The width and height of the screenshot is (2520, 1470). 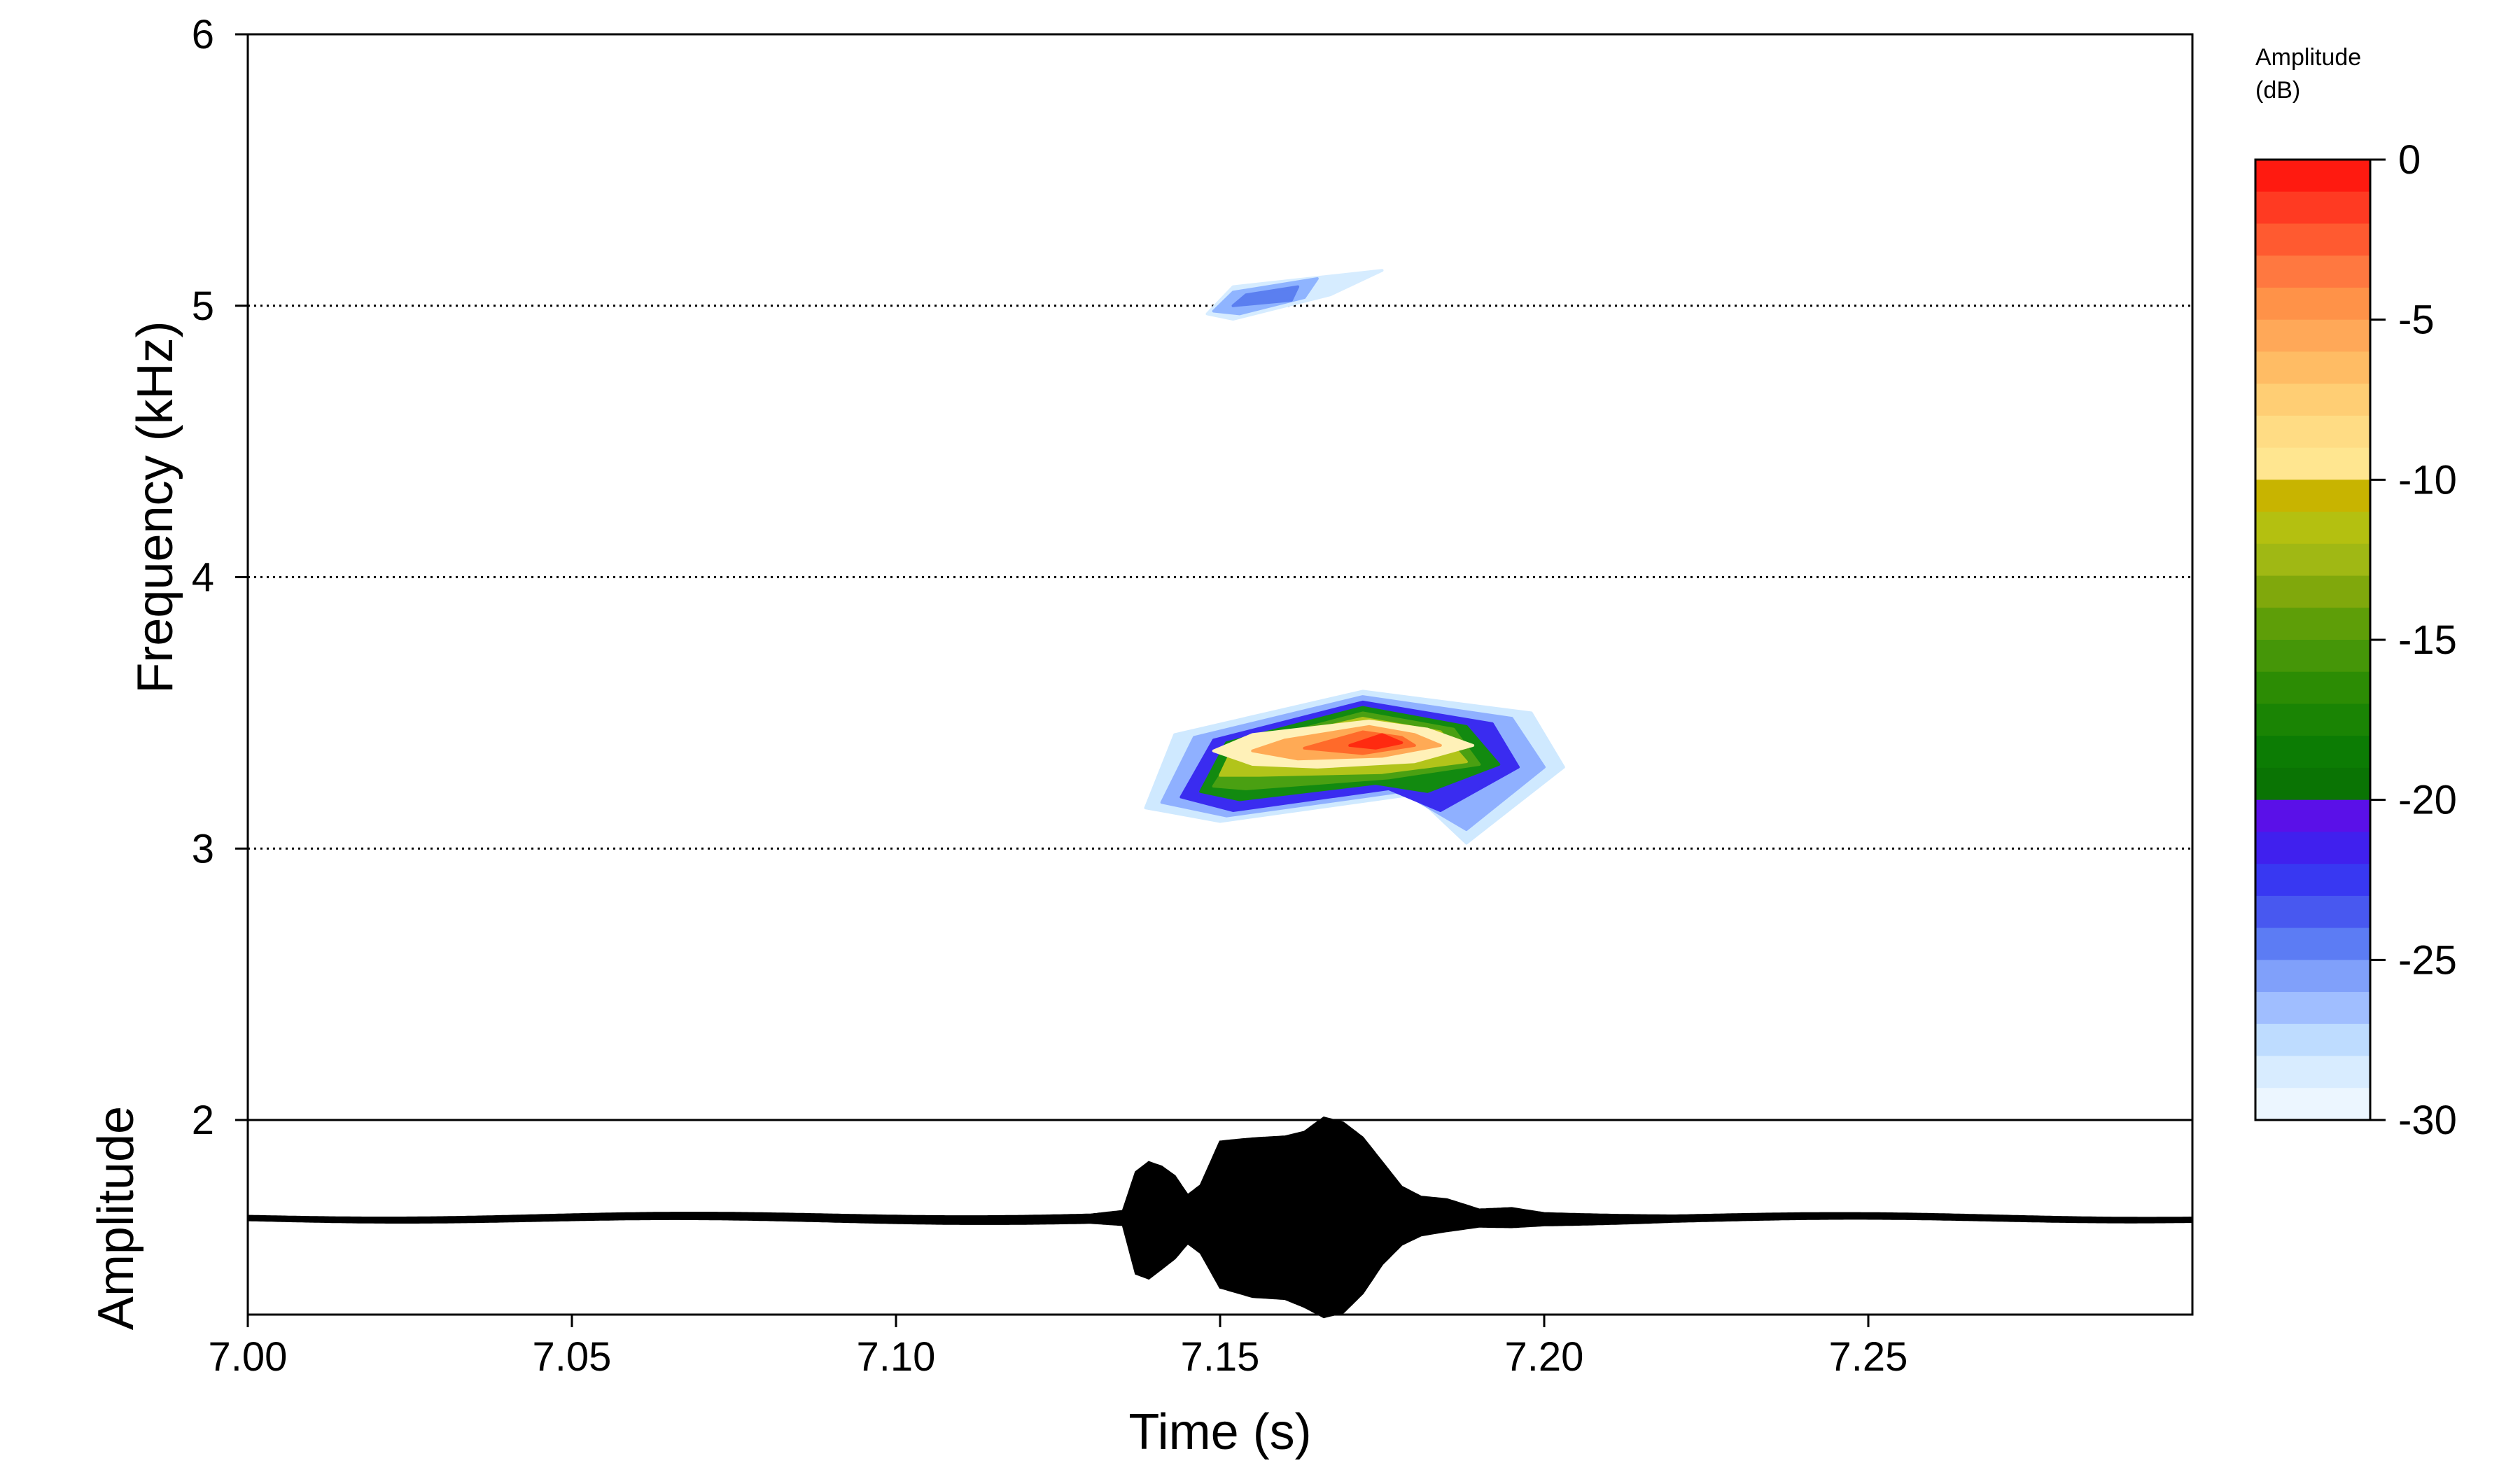 What do you see at coordinates (2409, 160) in the screenshot?
I see `colorbar-tick-label: 0` at bounding box center [2409, 160].